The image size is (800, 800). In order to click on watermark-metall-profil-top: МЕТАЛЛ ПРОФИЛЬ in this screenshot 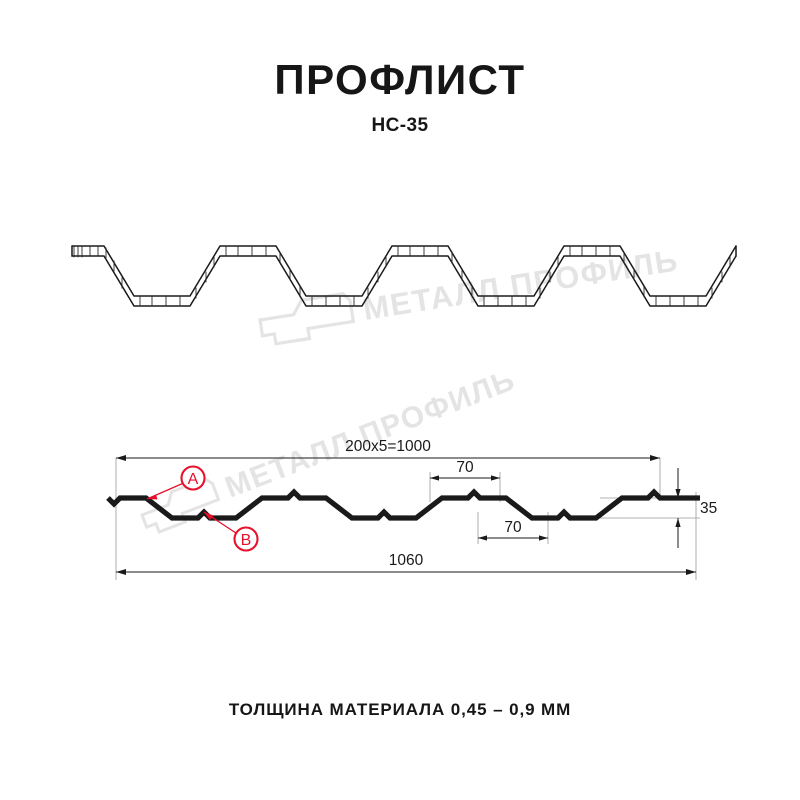, I will do `click(469, 294)`.